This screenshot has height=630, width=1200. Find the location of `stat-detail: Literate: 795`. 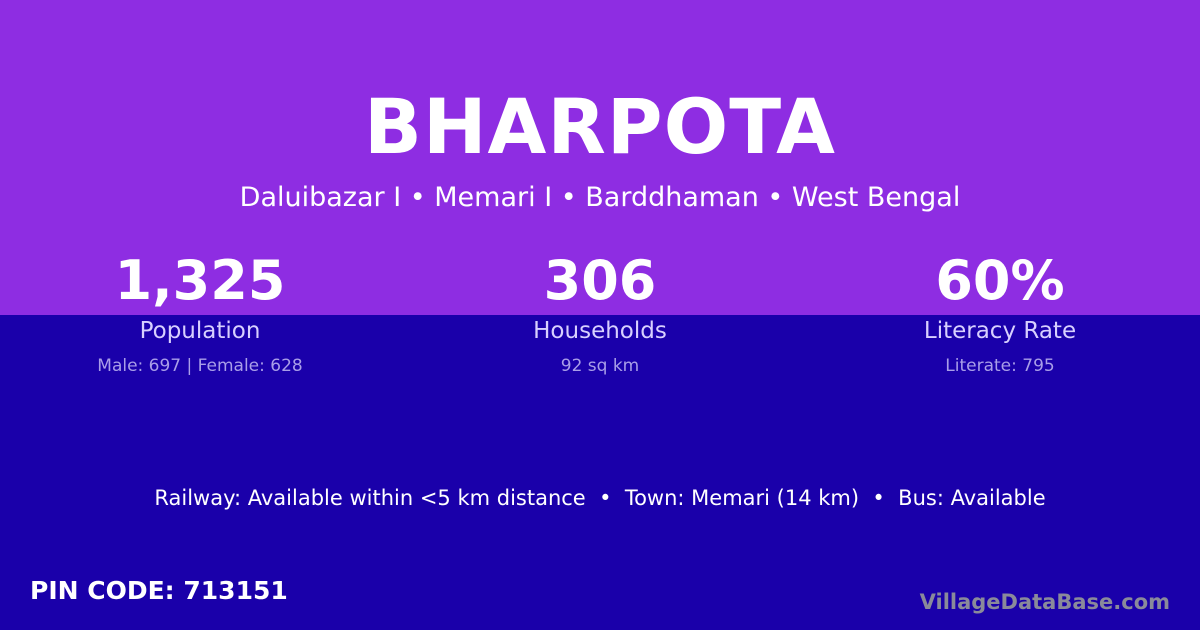

stat-detail: Literate: 795 is located at coordinates (1000, 366).